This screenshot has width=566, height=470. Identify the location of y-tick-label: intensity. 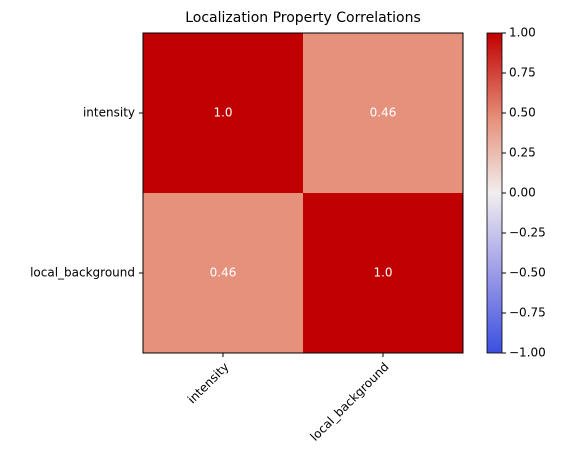
(109, 113).